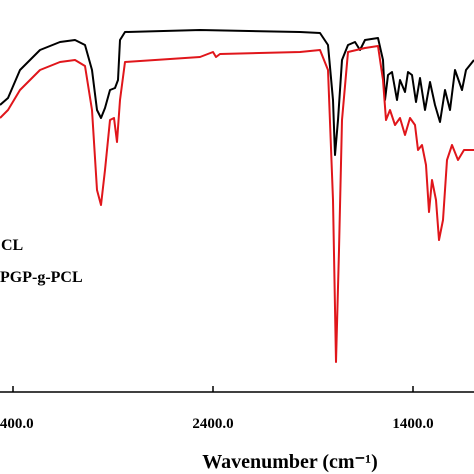  Describe the element at coordinates (212, 424) in the screenshot. I see `x-tick-label: 2400.0` at that location.